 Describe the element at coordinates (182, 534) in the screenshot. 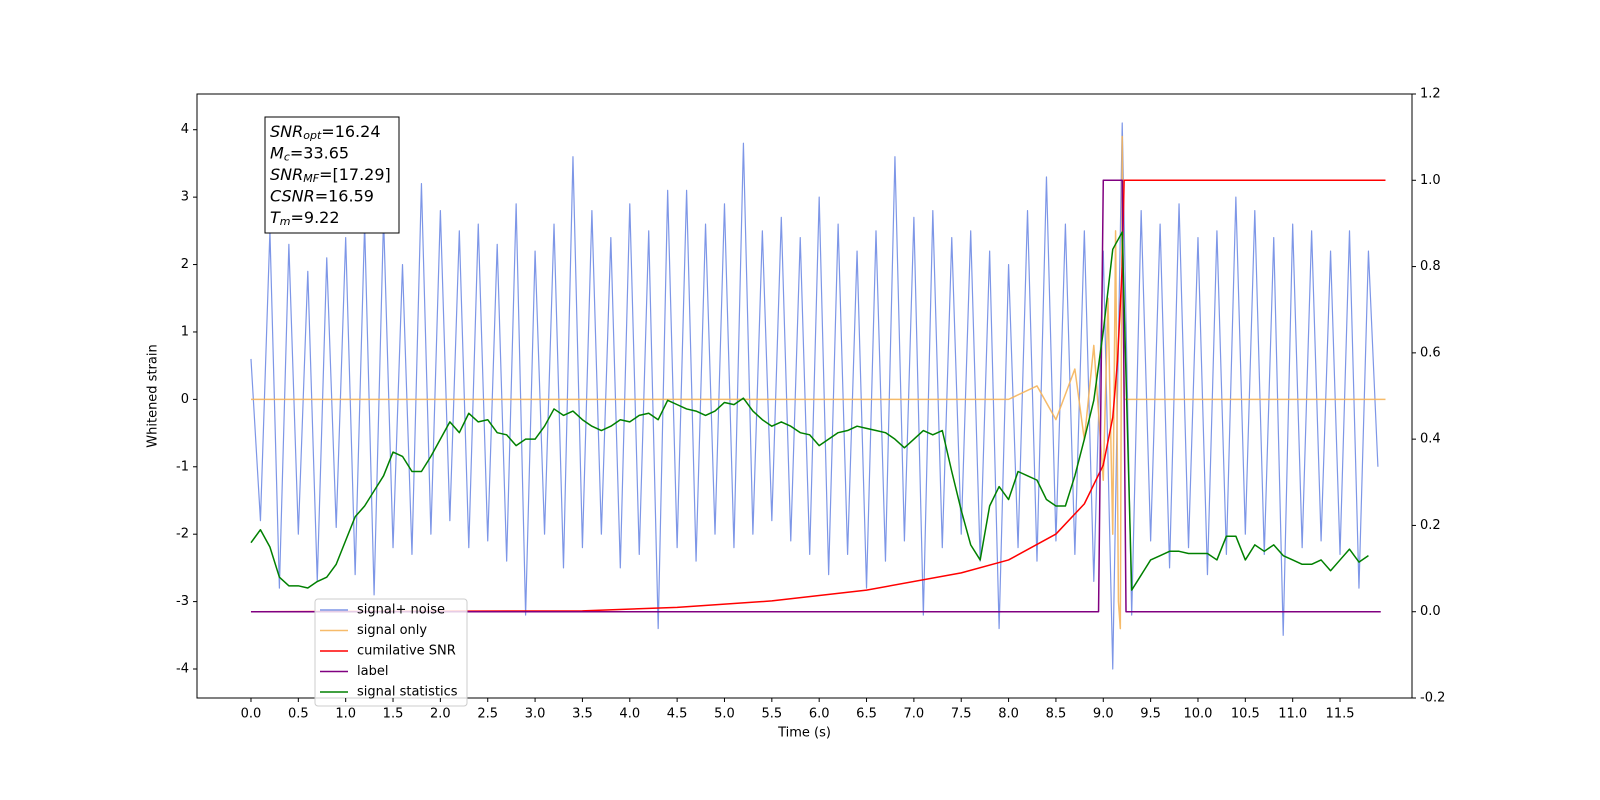

I see `y-tick-label: -2` at that location.